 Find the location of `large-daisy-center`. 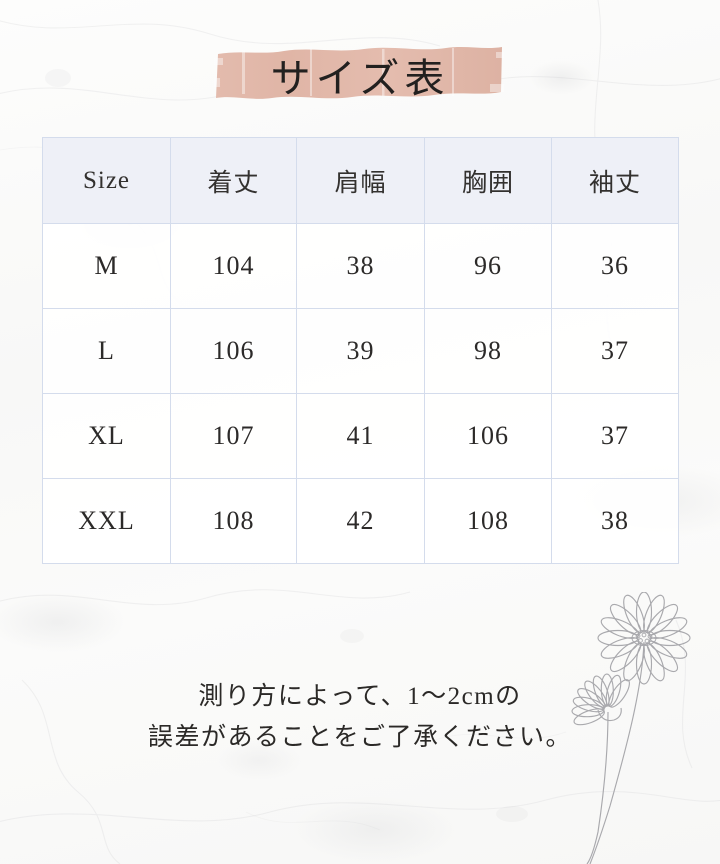

large-daisy-center is located at coordinates (644, 638).